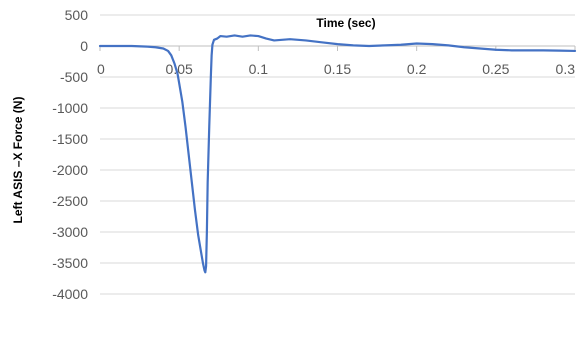 This screenshot has height=338, width=585. I want to click on y-tick-label: -3000, so click(70, 232).